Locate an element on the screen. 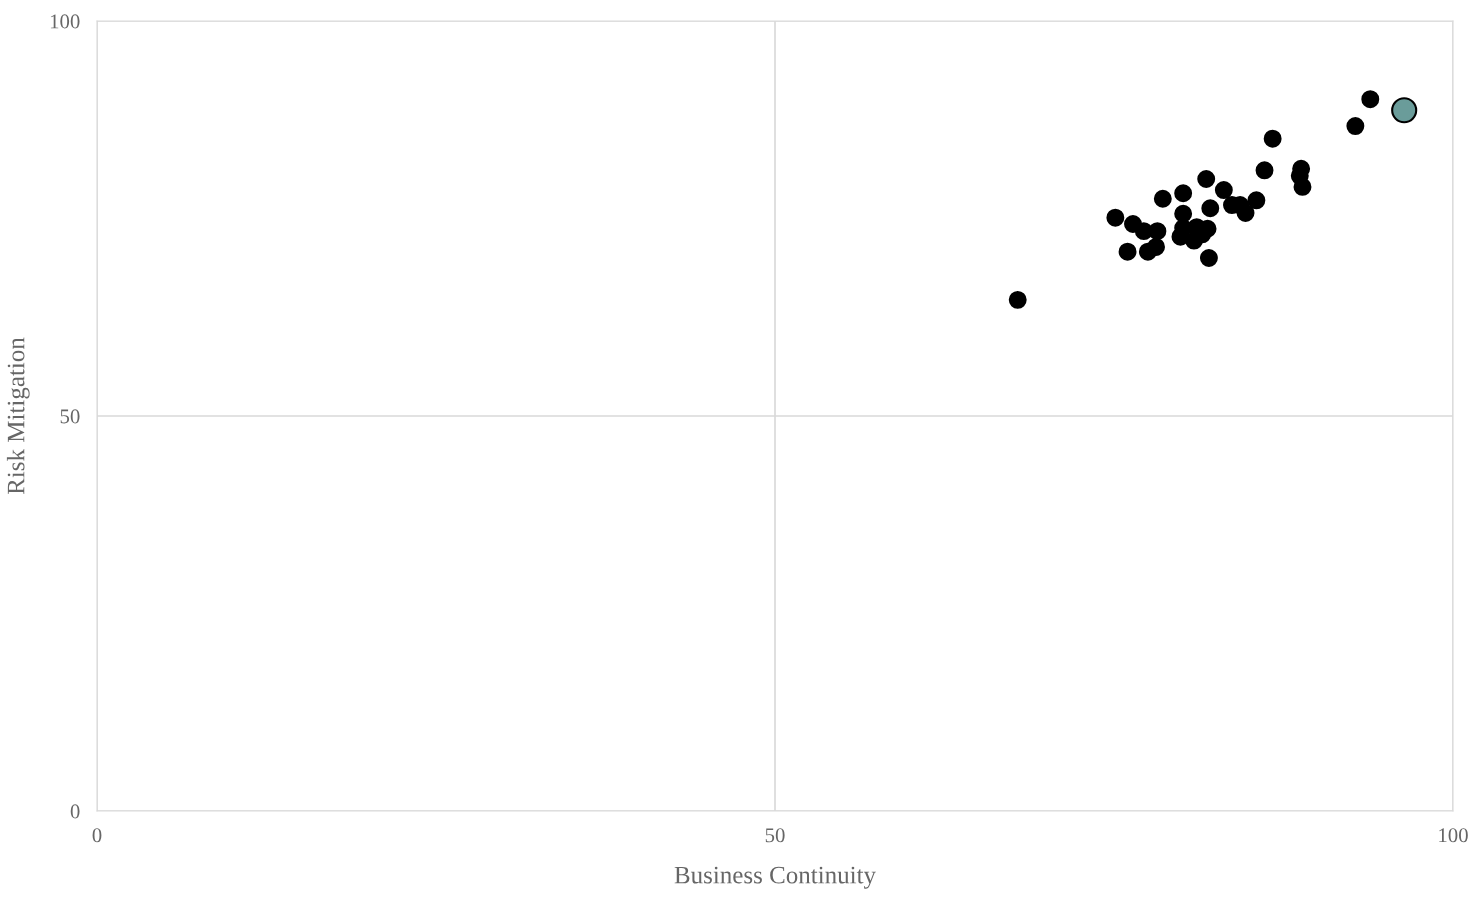 This screenshot has width=1478, height=904. x-axis-title: Business Continuity is located at coordinates (775, 877).